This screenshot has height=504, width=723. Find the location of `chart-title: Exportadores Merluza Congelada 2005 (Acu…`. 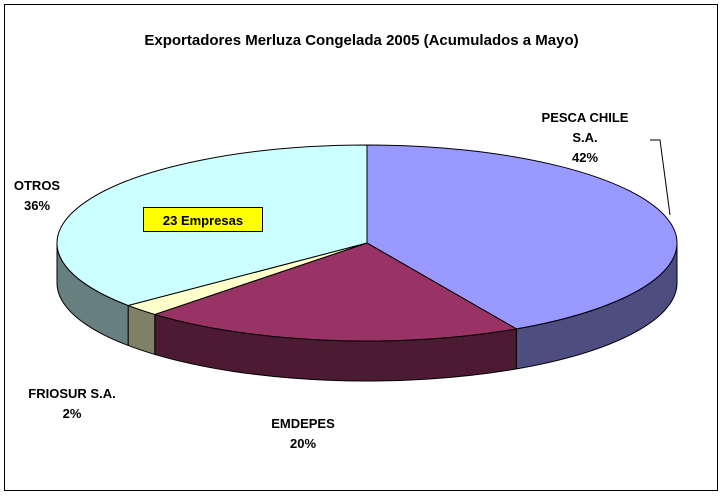

chart-title: Exportadores Merluza Congelada 2005 (Acu… is located at coordinates (361, 40).